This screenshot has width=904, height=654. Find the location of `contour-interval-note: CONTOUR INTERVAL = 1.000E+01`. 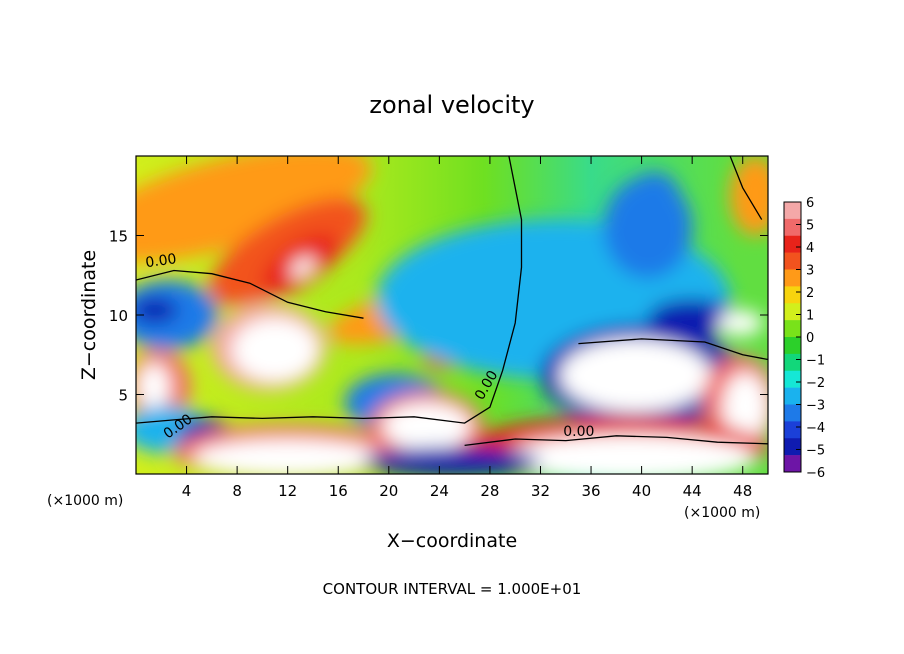

contour-interval-note: CONTOUR INTERVAL = 1.000E+01 is located at coordinates (452, 589).